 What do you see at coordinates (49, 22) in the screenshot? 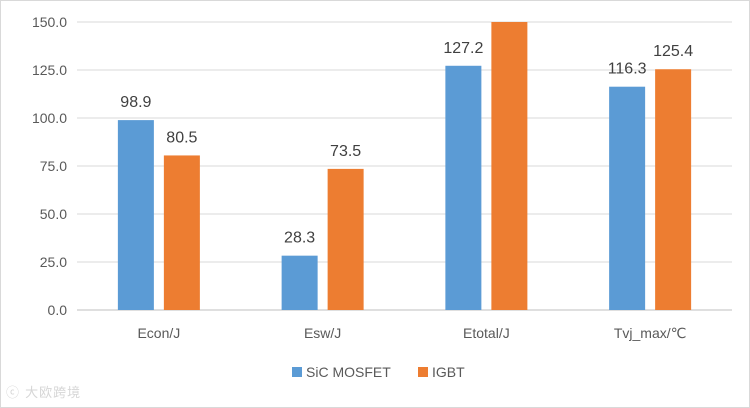
I see `y-tick-label: 150.0` at bounding box center [49, 22].